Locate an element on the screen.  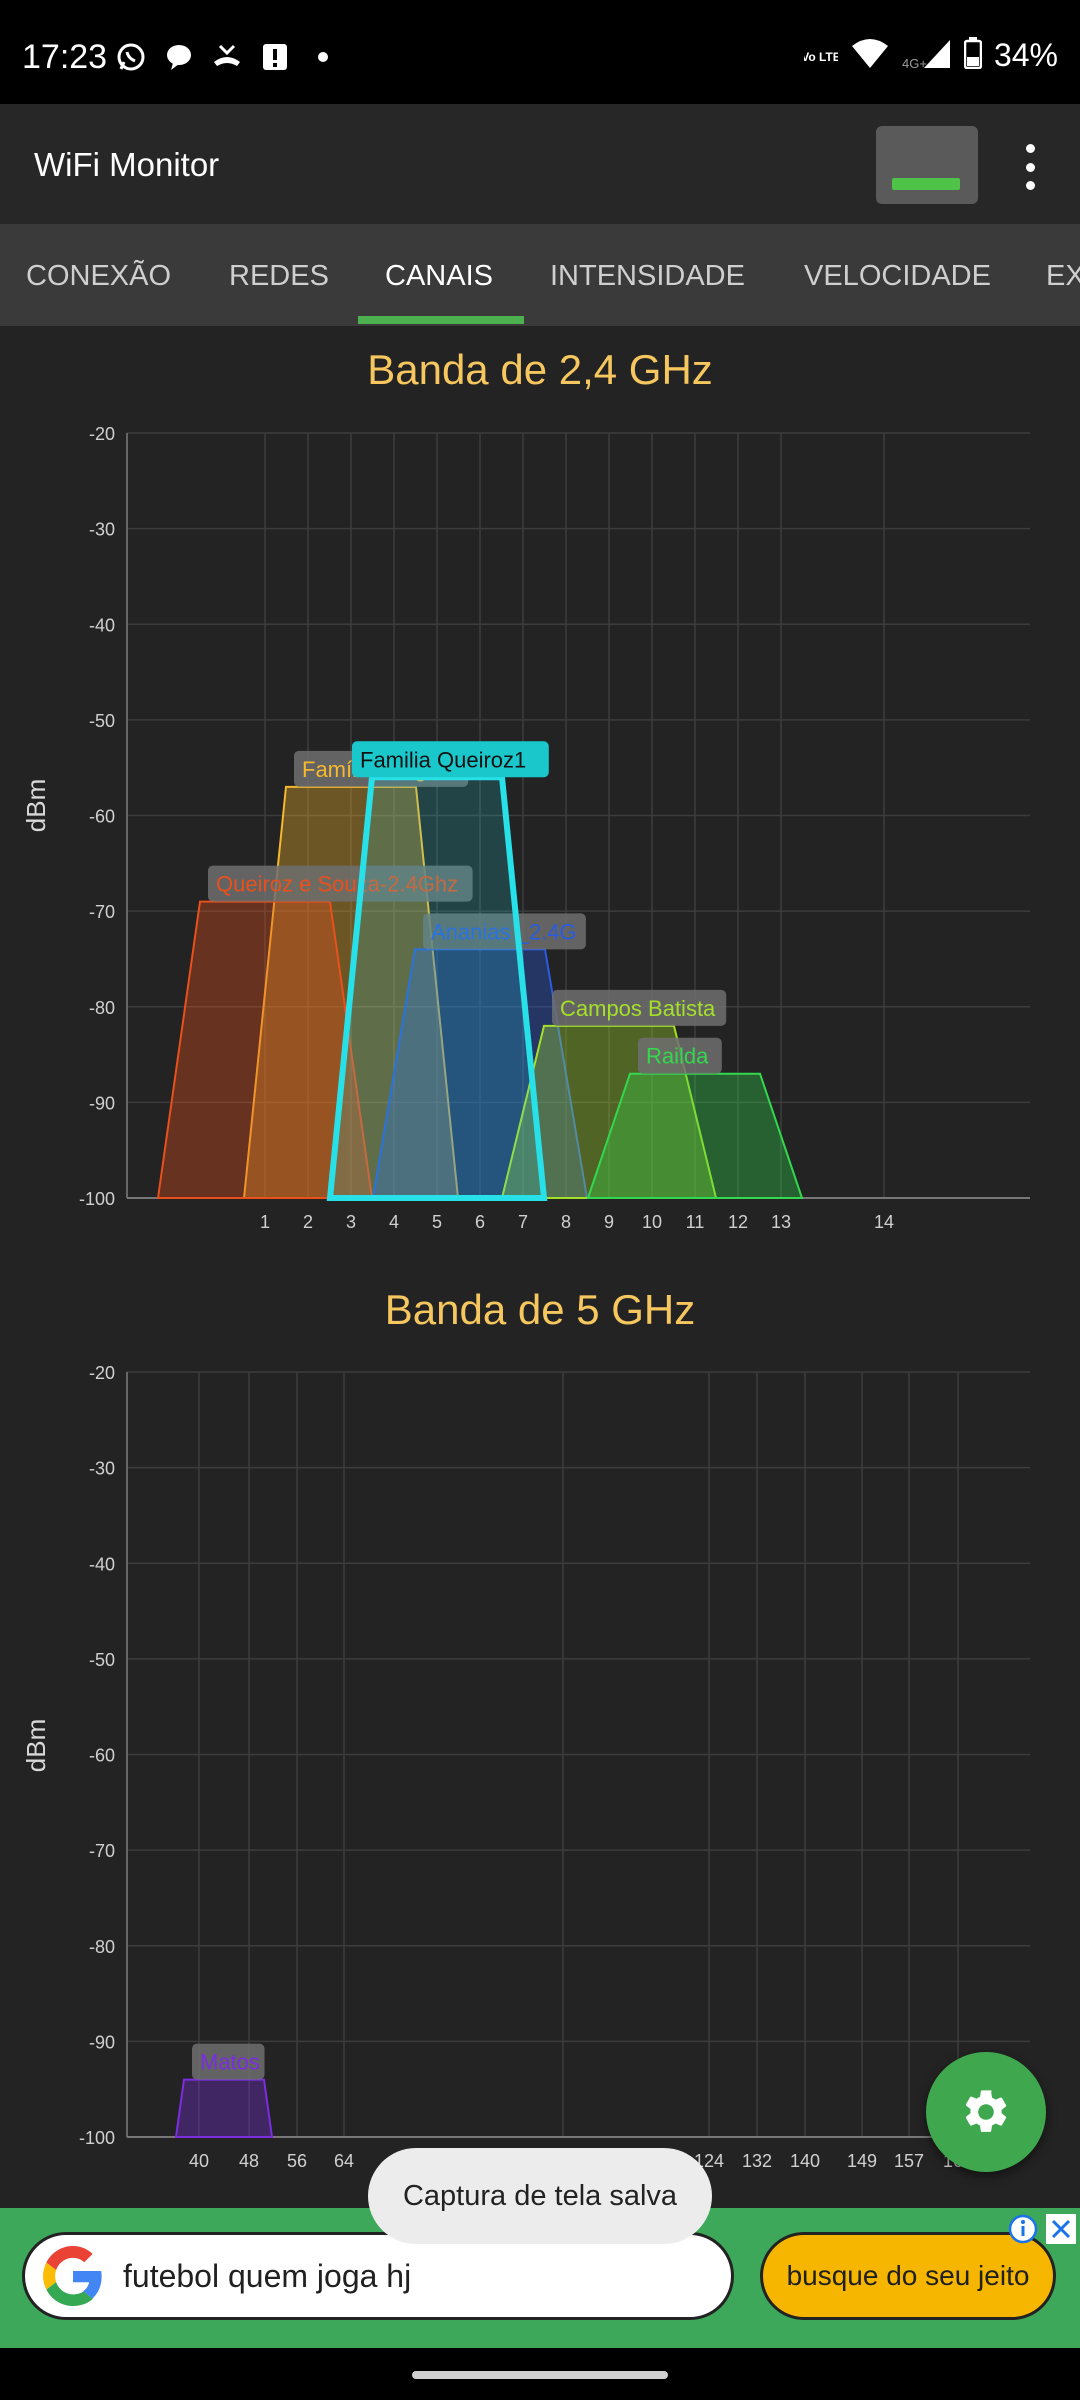
alert-icon is located at coordinates (275, 57).